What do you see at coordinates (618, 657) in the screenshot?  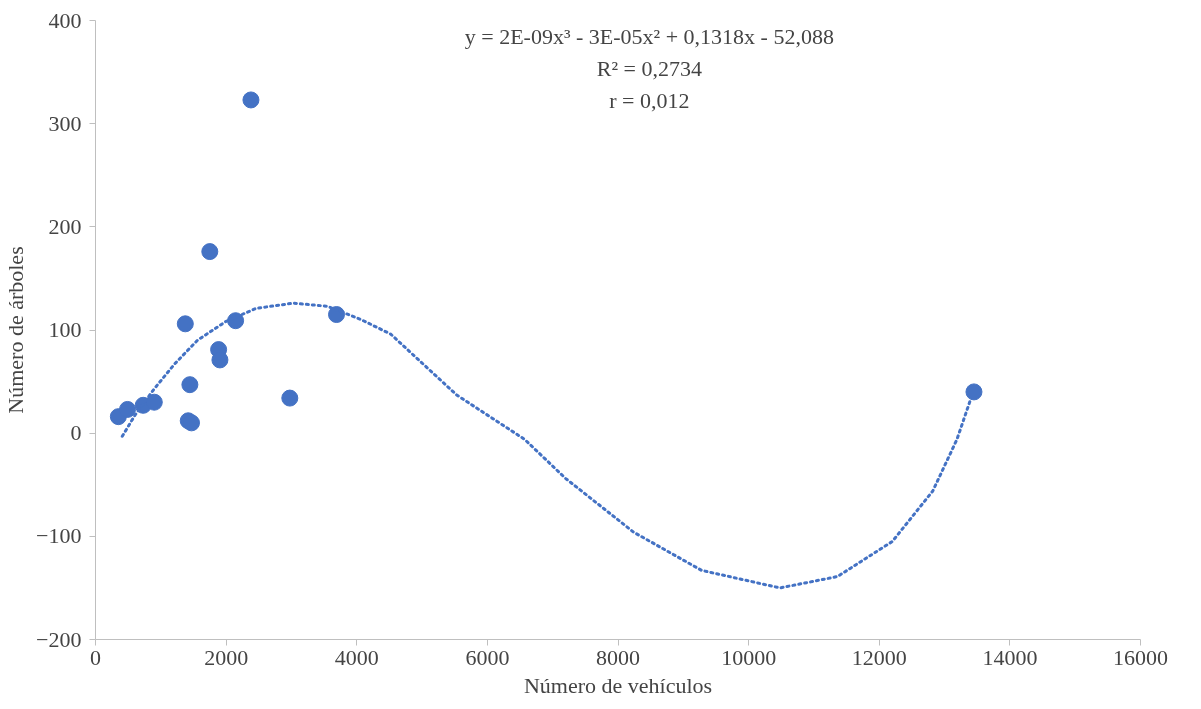 I see `x-tick-label: 8000` at bounding box center [618, 657].